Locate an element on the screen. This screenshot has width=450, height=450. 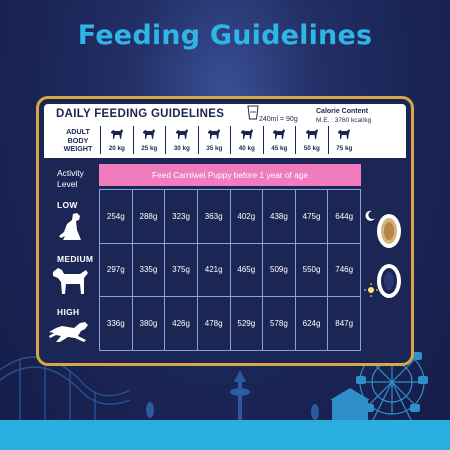
table-cell: 323g is located at coordinates (181, 217).